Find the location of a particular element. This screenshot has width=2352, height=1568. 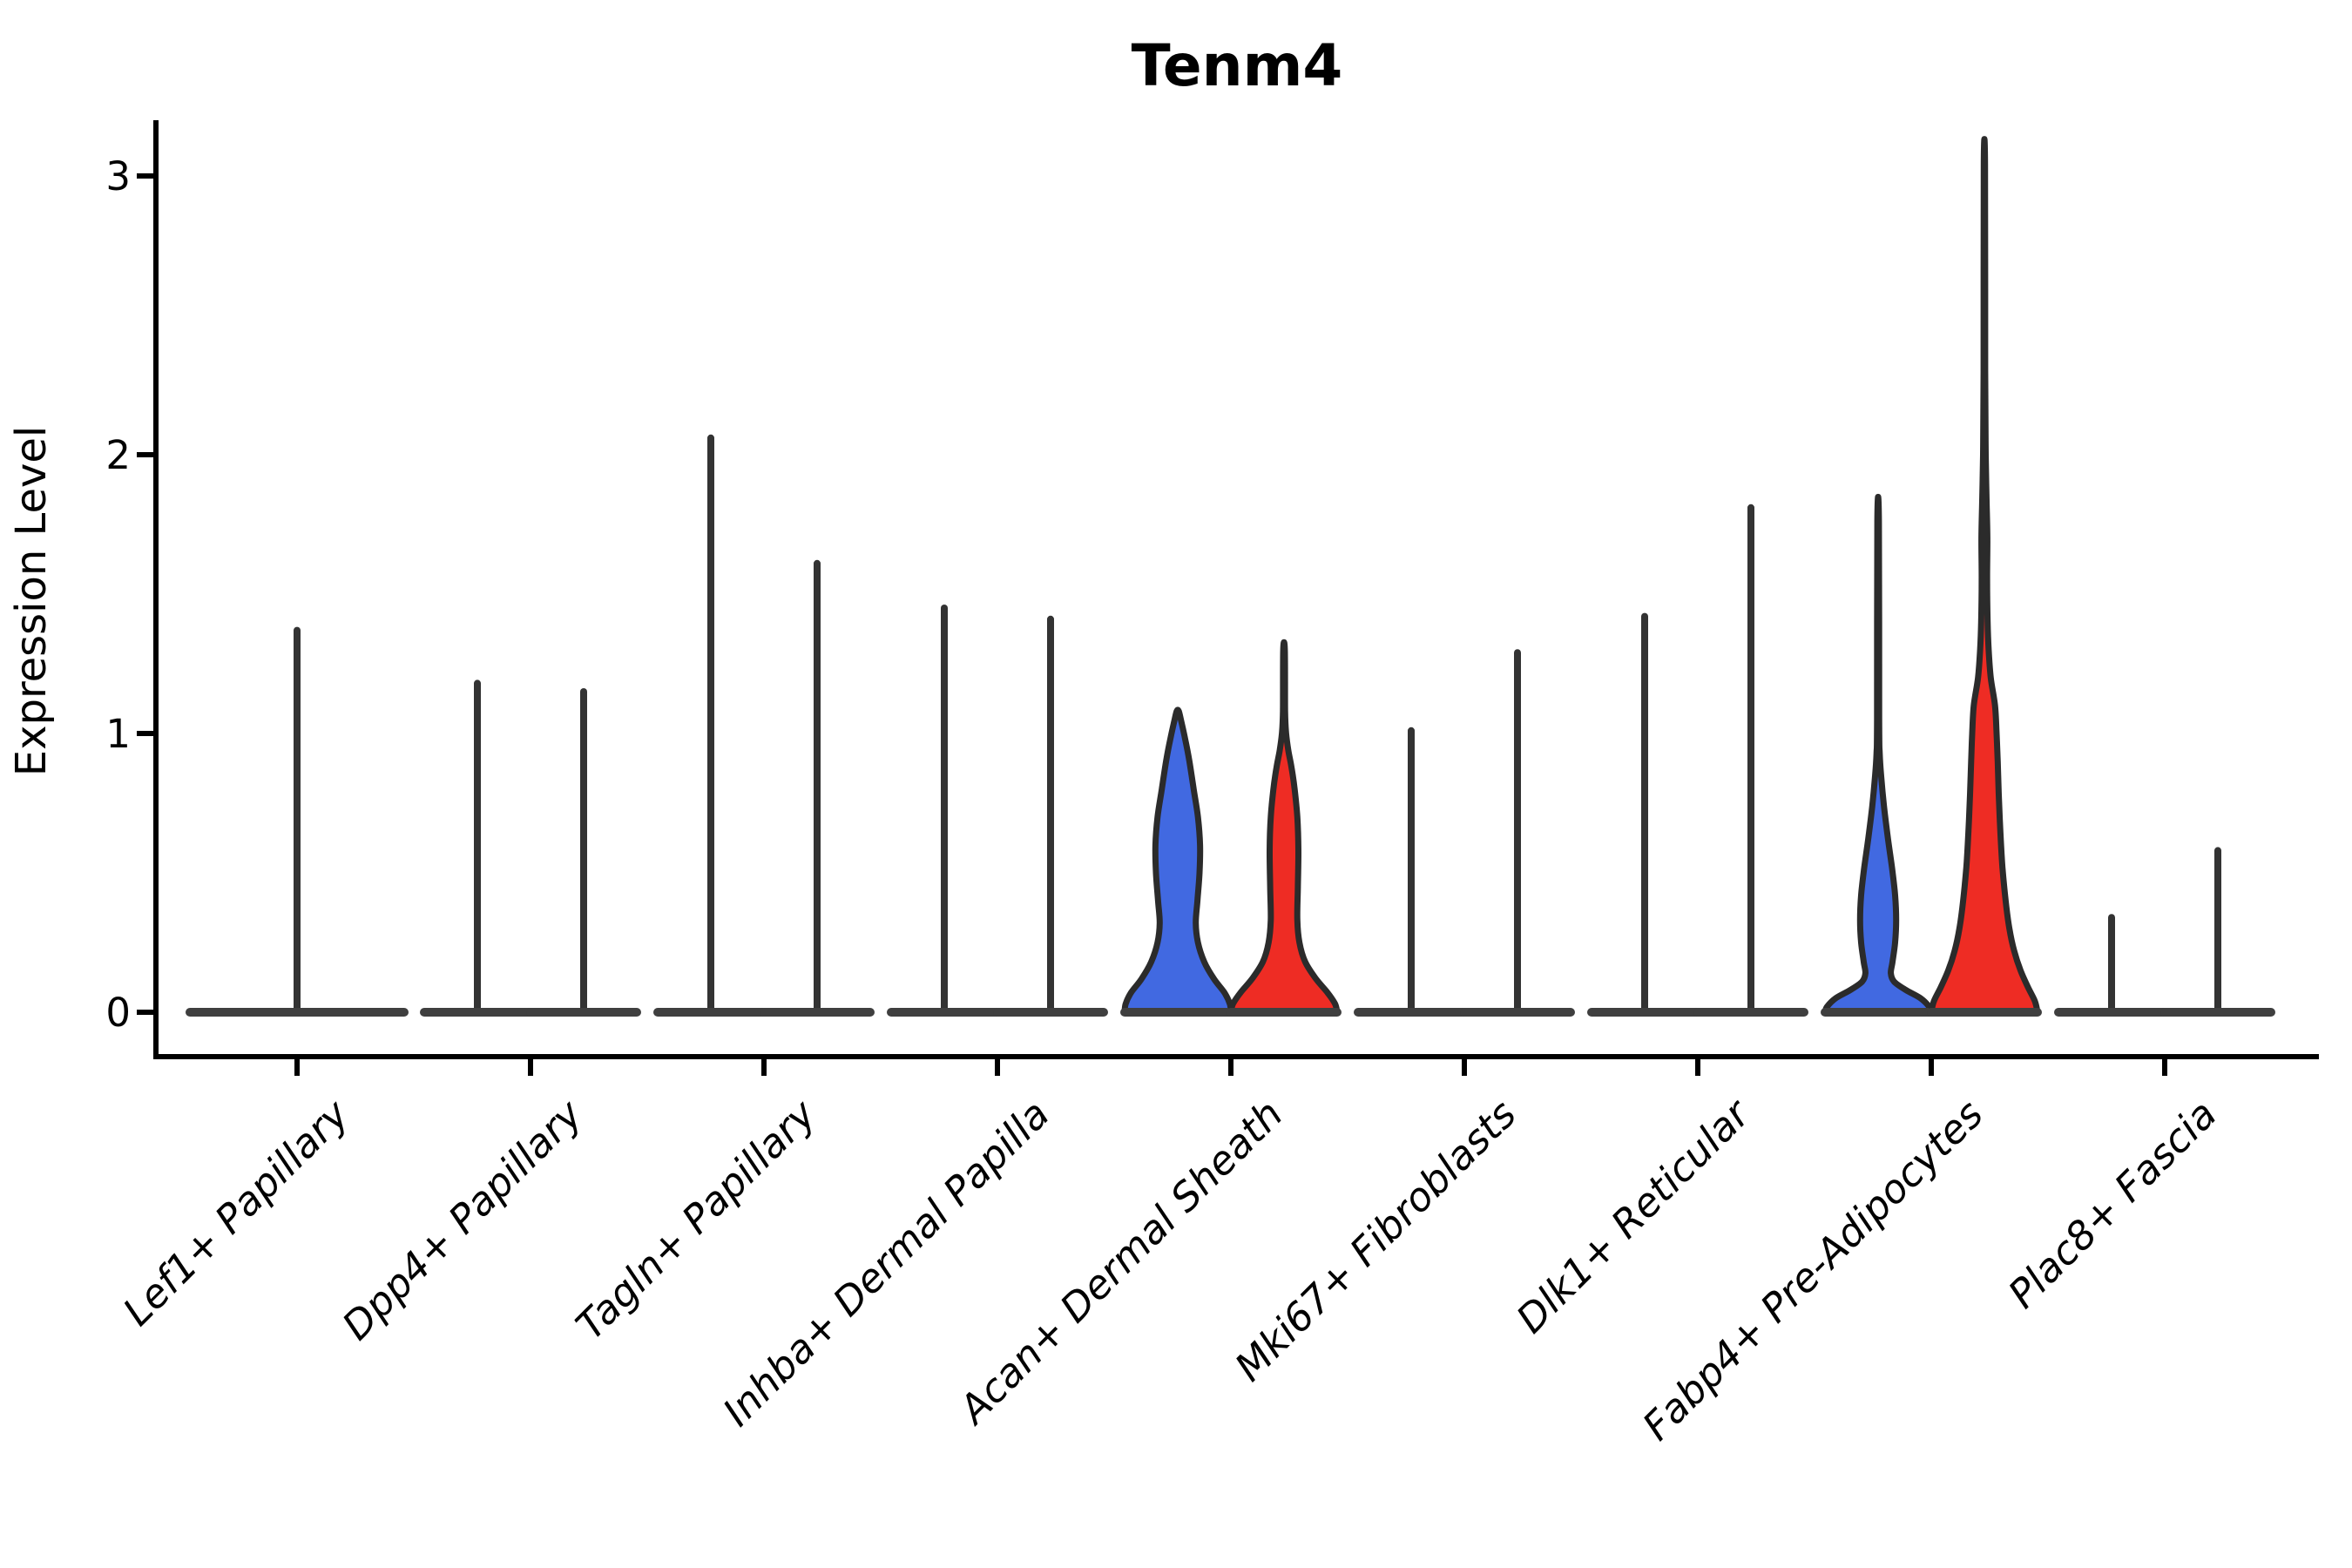

plot-title: Tenm4 is located at coordinates (1237, 66).